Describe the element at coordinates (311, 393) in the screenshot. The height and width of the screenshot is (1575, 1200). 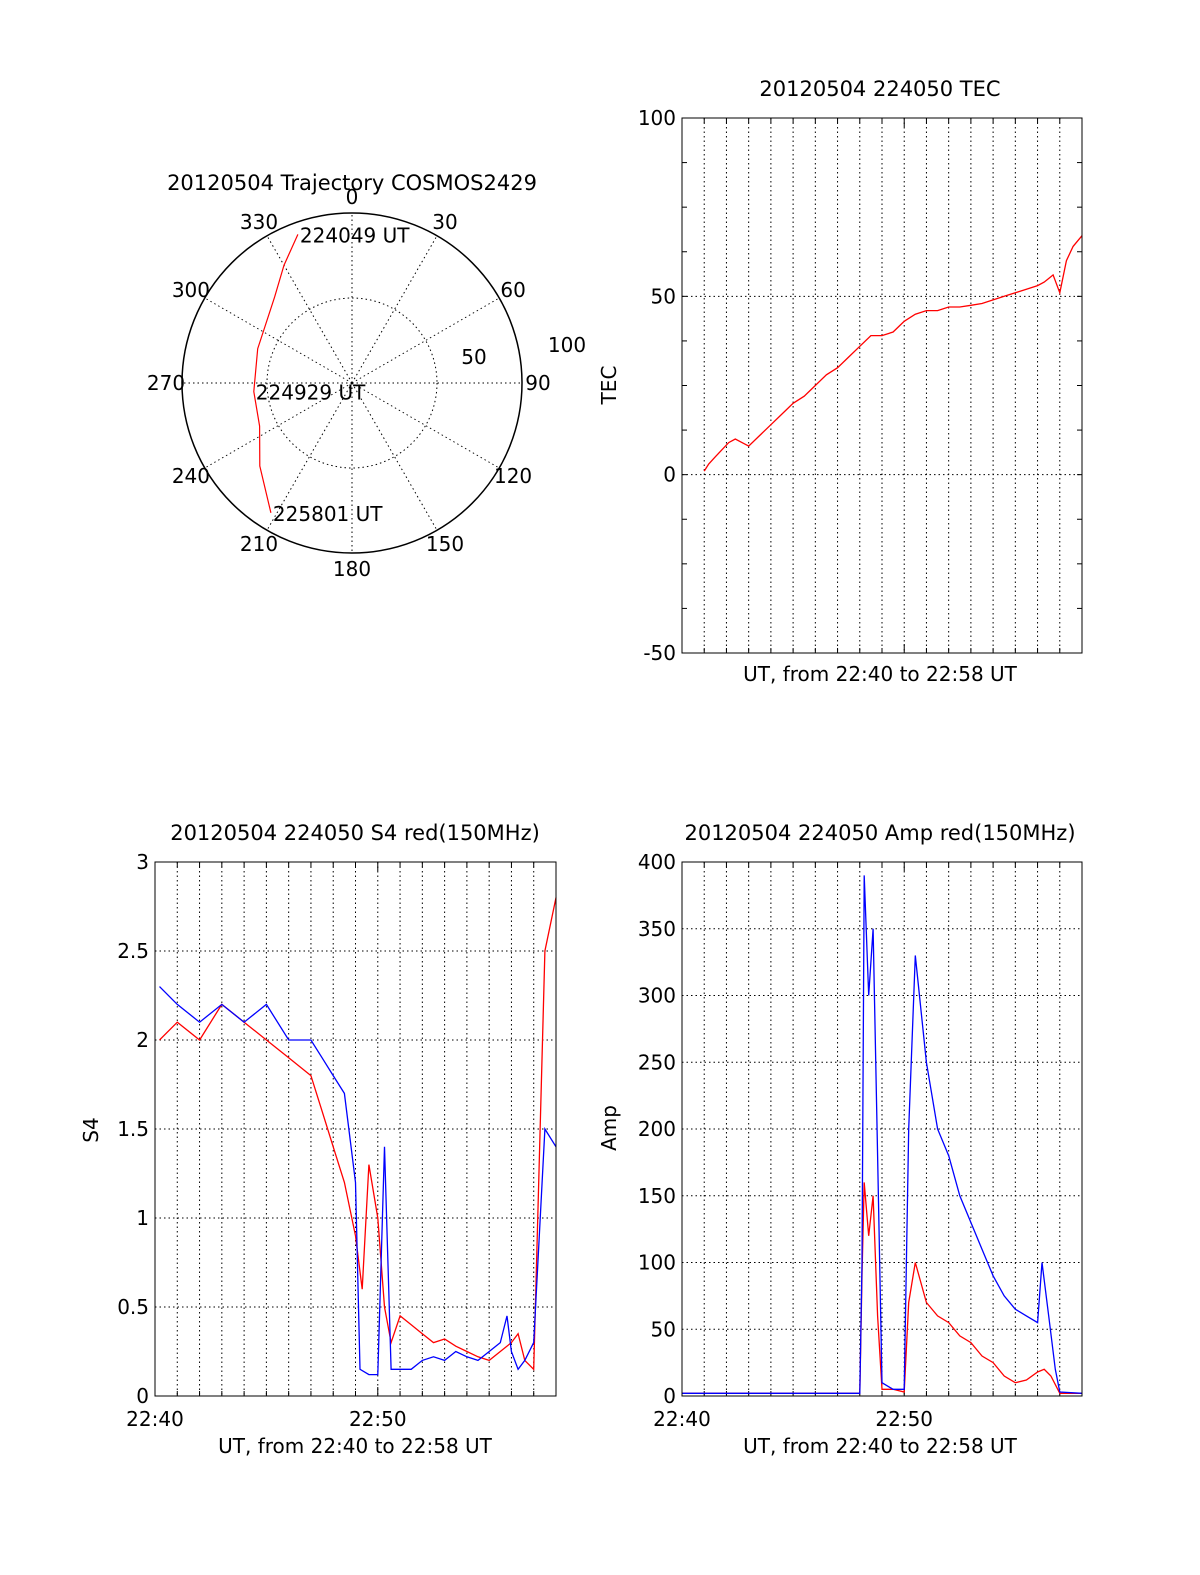
I see `trajectory-time-label: 224929 UT` at that location.